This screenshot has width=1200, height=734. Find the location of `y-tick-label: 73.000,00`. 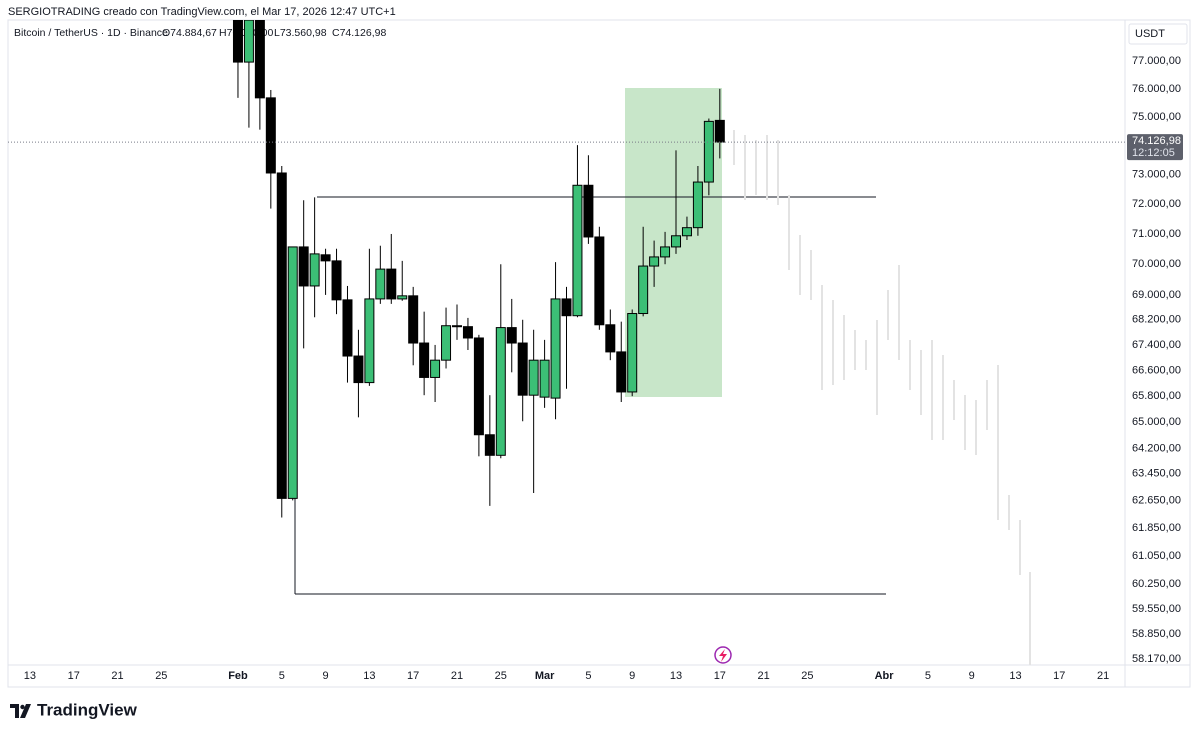

y-tick-label: 73.000,00 is located at coordinates (1156, 175).